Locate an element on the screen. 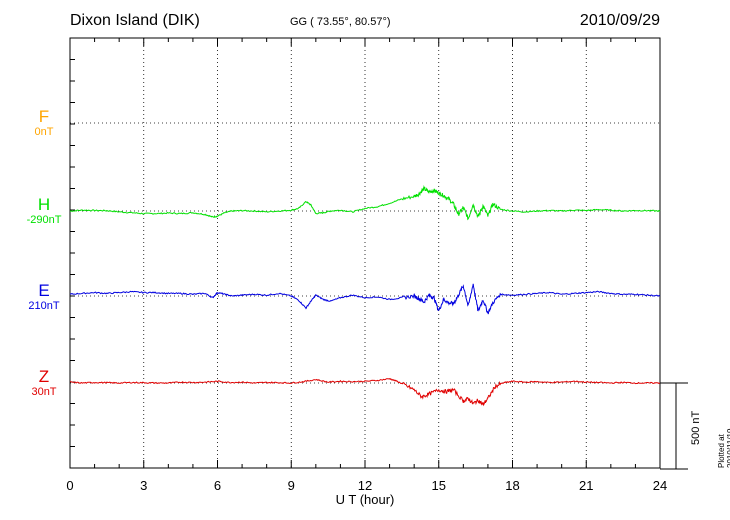  series-name-f: F is located at coordinates (44, 116).